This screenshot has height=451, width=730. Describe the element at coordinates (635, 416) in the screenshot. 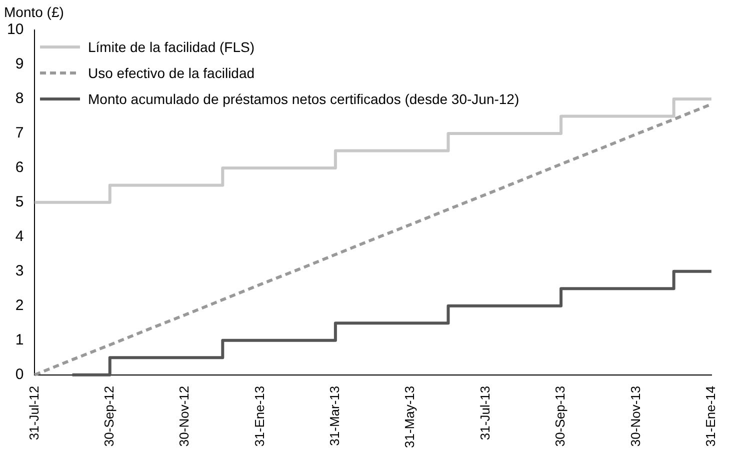

I see `x-tick-label: 30-Nov-13` at that location.